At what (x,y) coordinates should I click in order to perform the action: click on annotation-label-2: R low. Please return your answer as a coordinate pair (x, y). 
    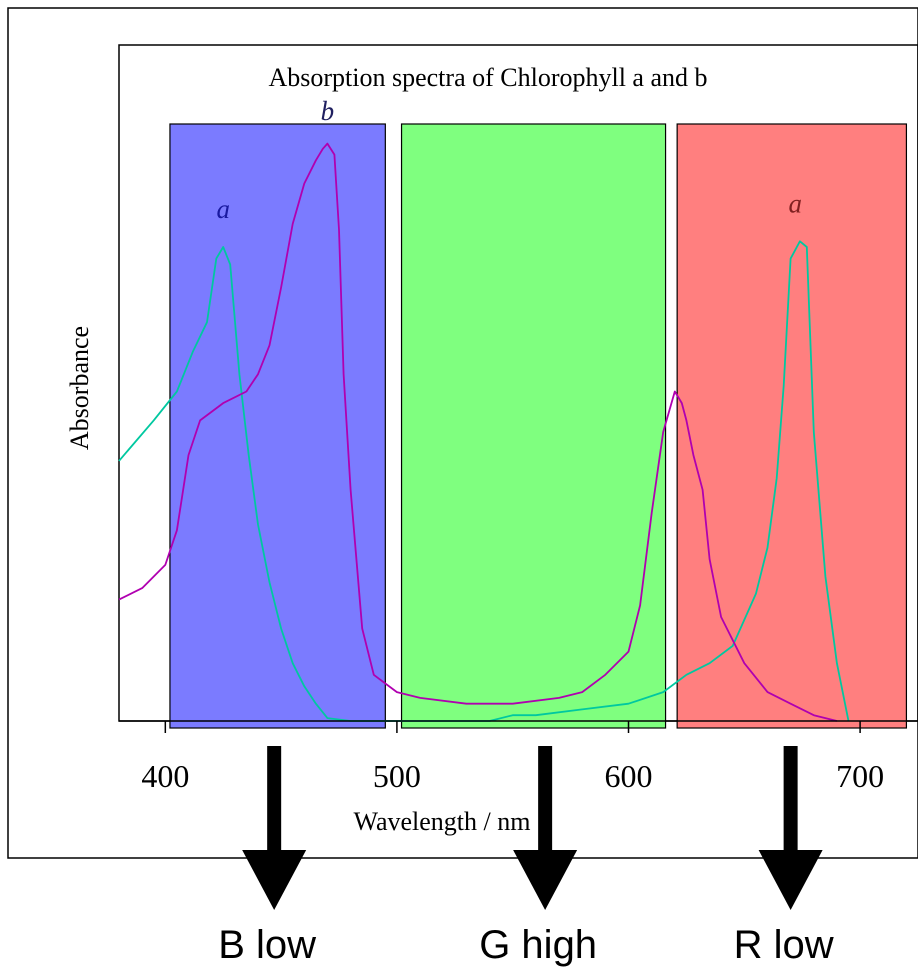
    Looking at the image, I should click on (784, 945).